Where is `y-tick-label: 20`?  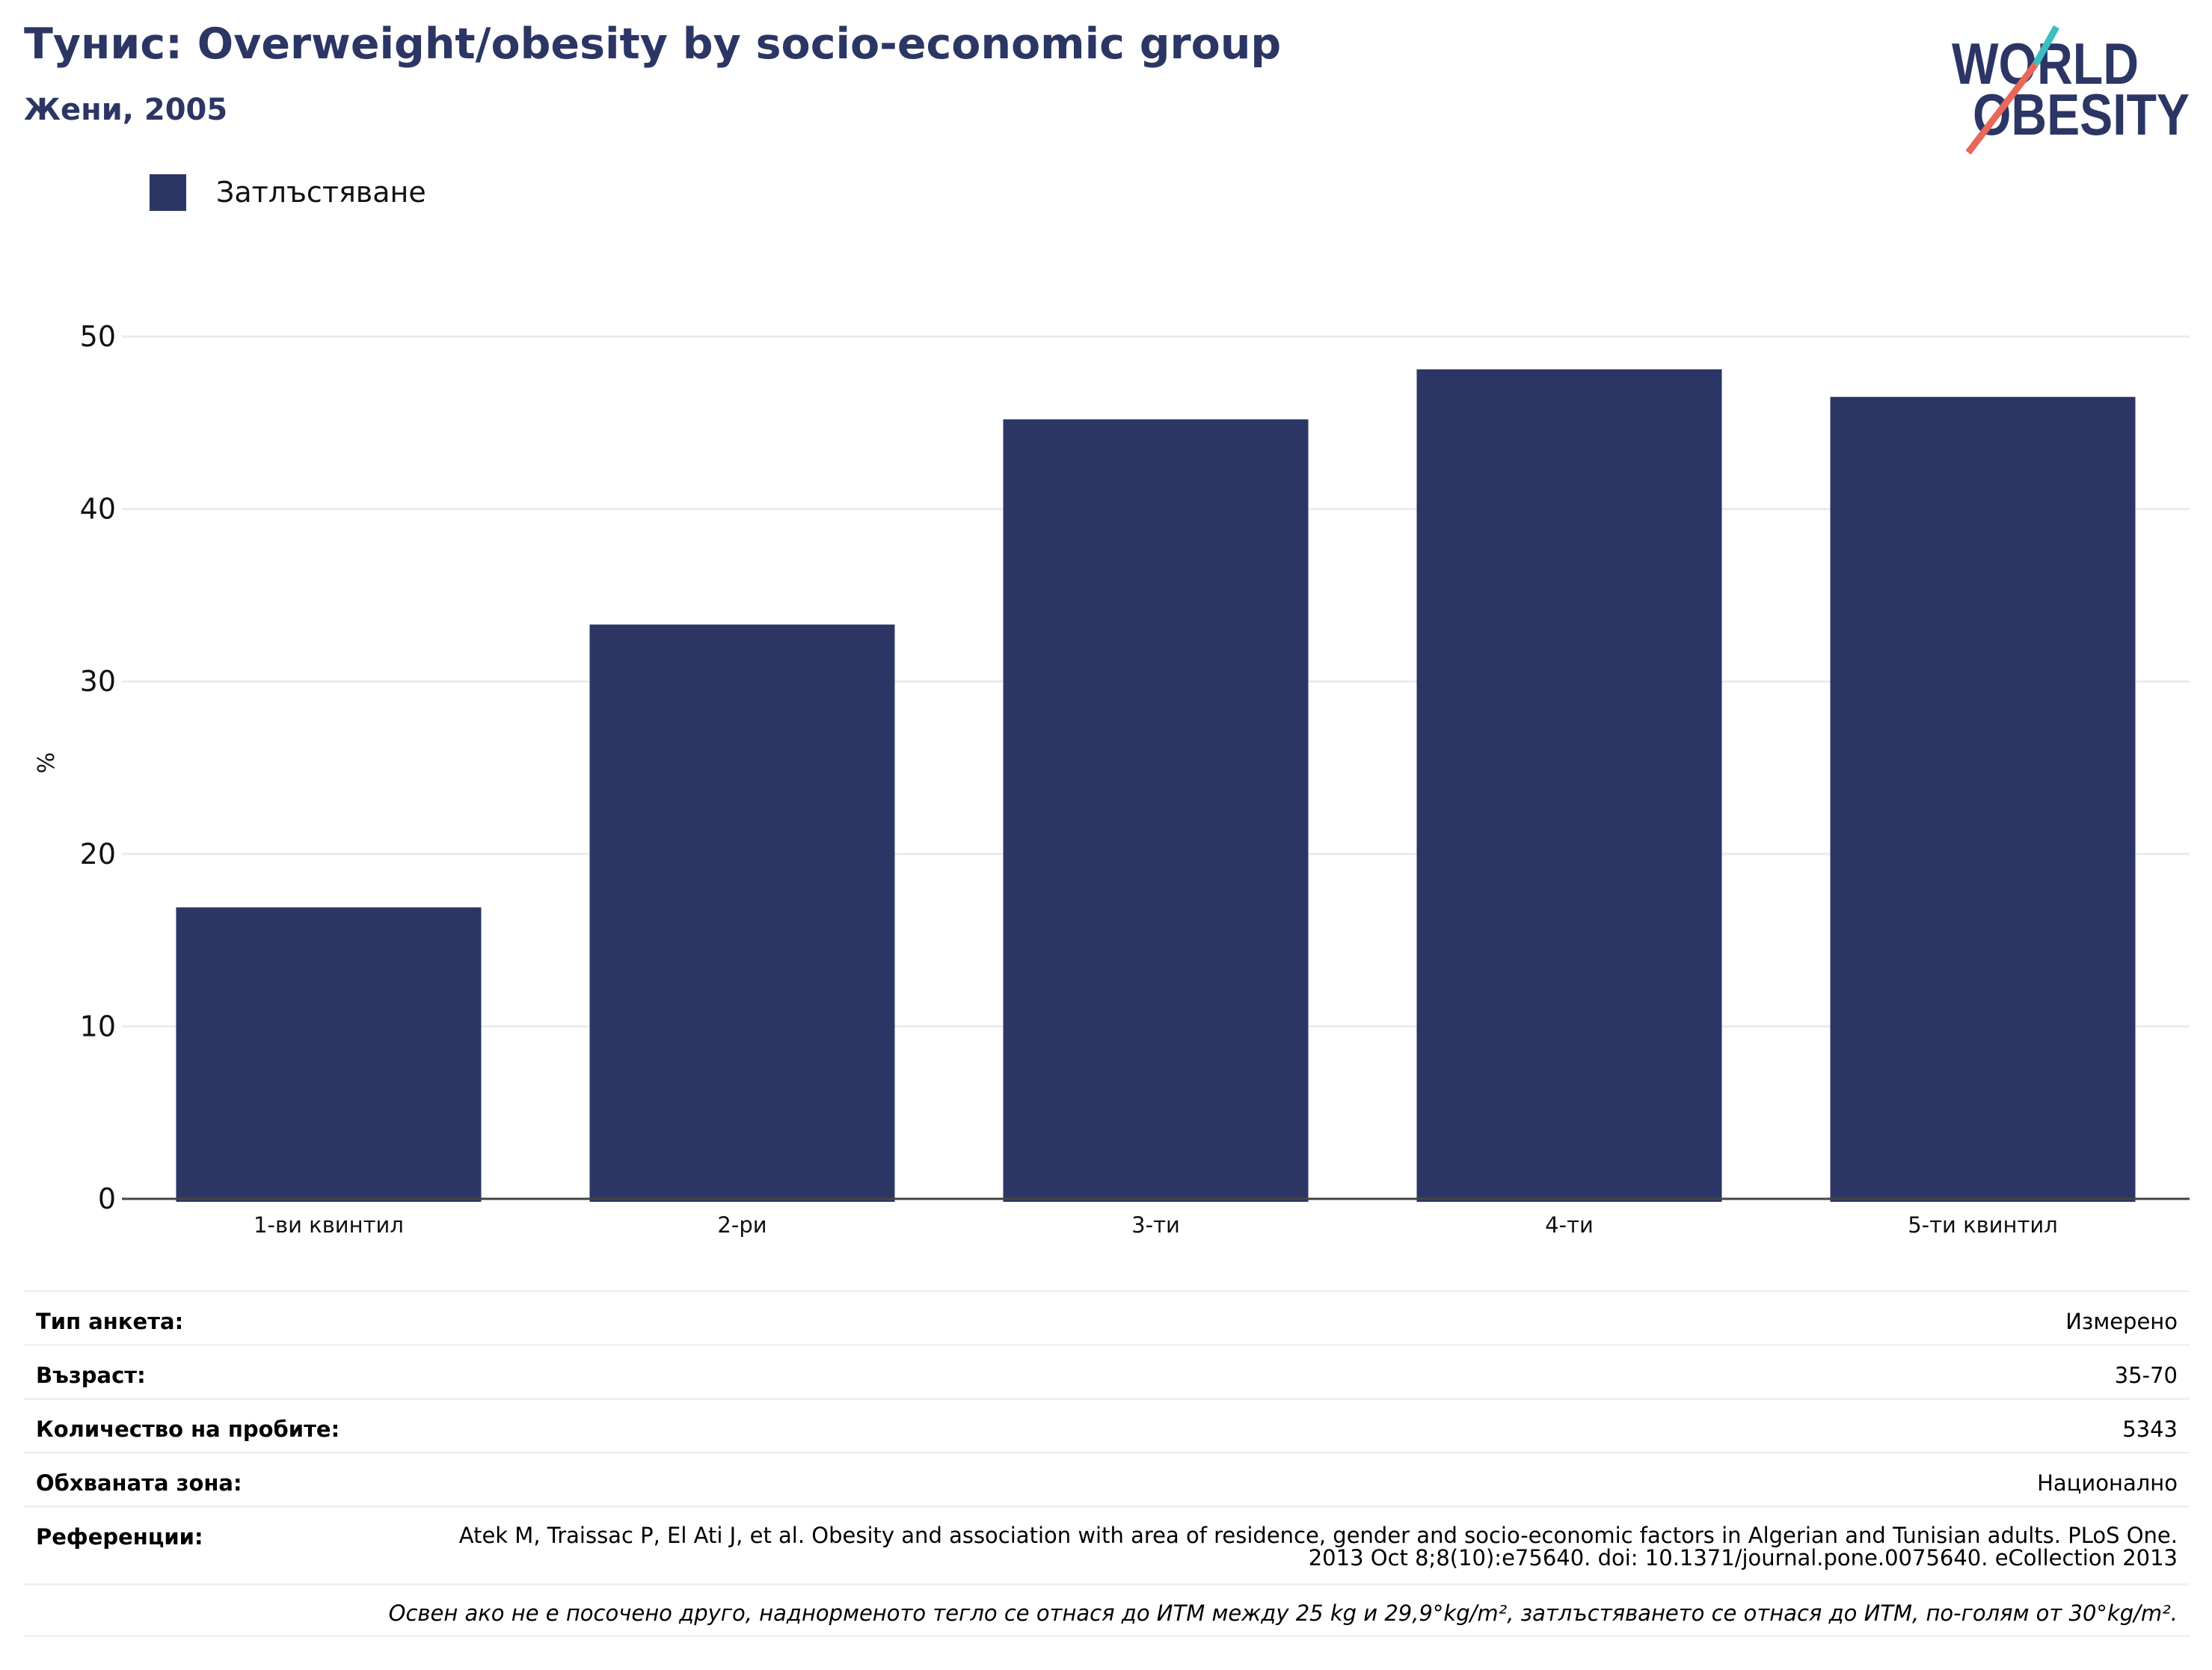 y-tick-label: 20 is located at coordinates (98, 854).